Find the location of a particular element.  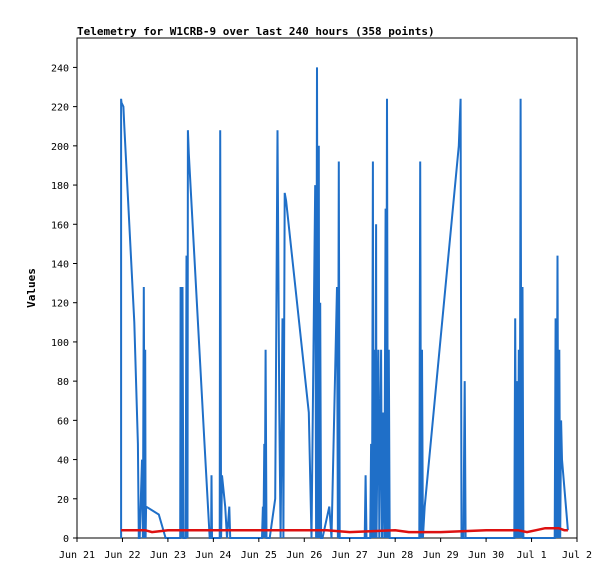

y-tick-label: 0 is located at coordinates (66, 539).